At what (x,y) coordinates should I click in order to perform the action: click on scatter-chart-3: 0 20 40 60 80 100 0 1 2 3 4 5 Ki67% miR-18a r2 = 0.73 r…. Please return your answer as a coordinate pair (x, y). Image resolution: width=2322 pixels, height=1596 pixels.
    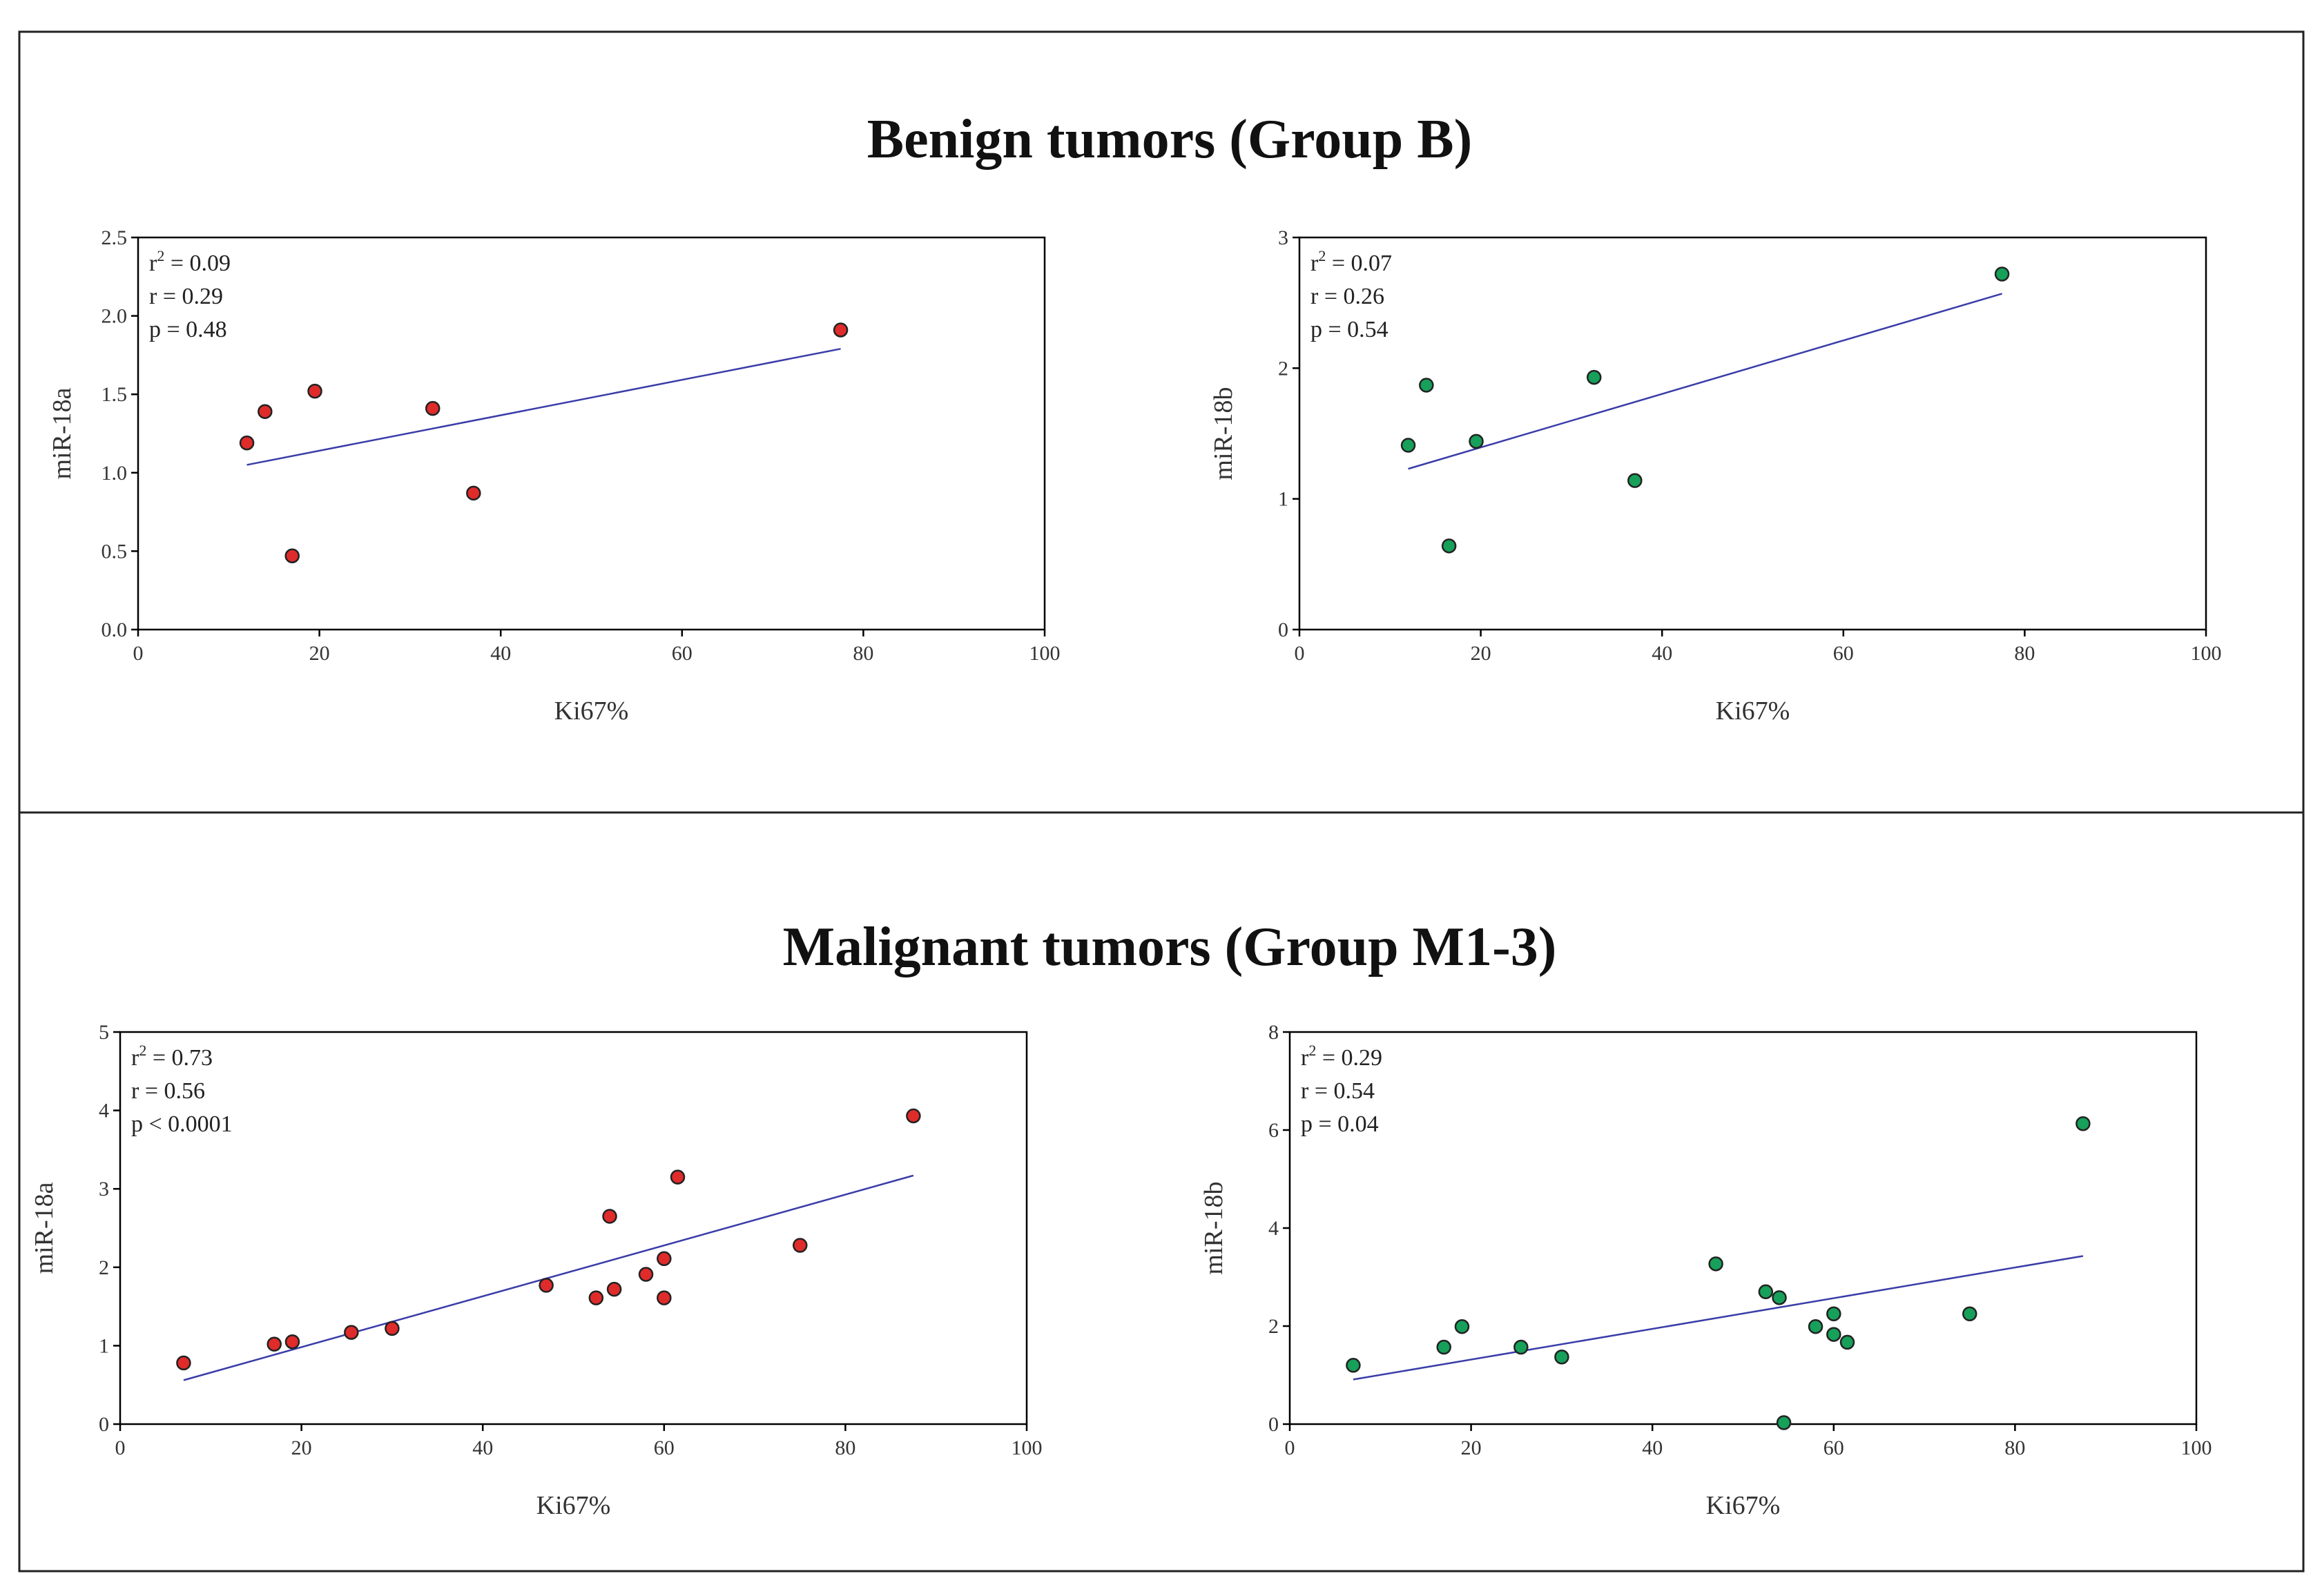
    Looking at the image, I should click on (536, 1270).